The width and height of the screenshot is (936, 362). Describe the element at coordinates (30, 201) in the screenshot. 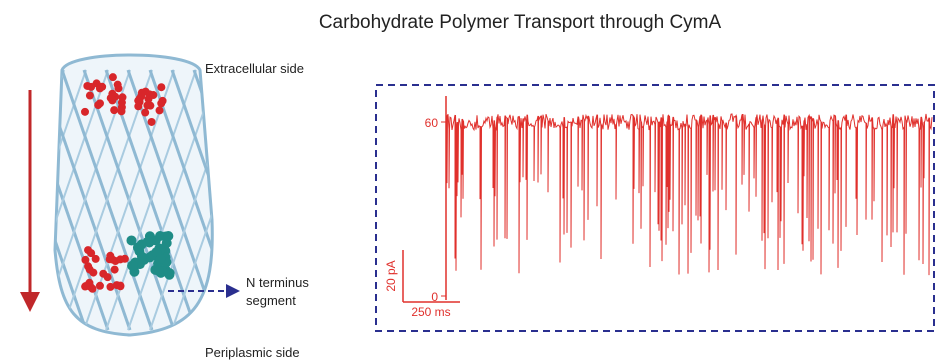

I see `direction-arrow` at that location.